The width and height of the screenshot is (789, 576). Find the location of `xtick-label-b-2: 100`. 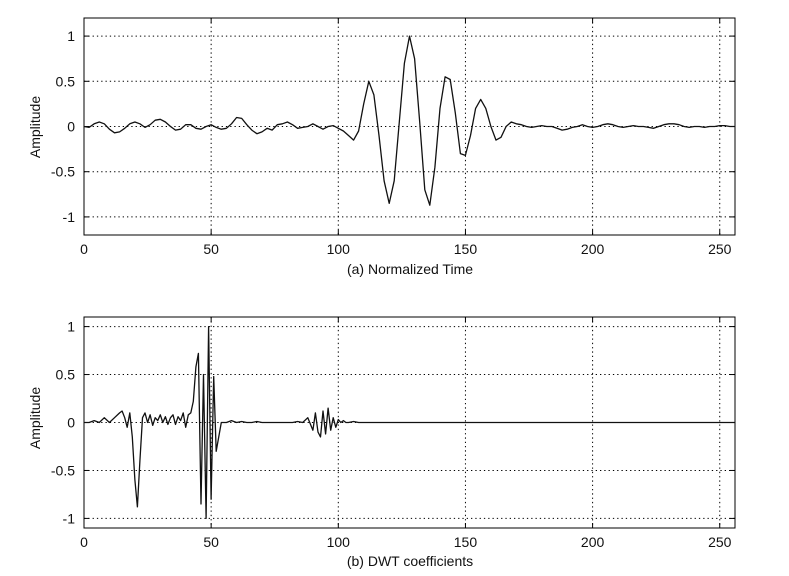

xtick-label-b-2: 100 is located at coordinates (339, 542).